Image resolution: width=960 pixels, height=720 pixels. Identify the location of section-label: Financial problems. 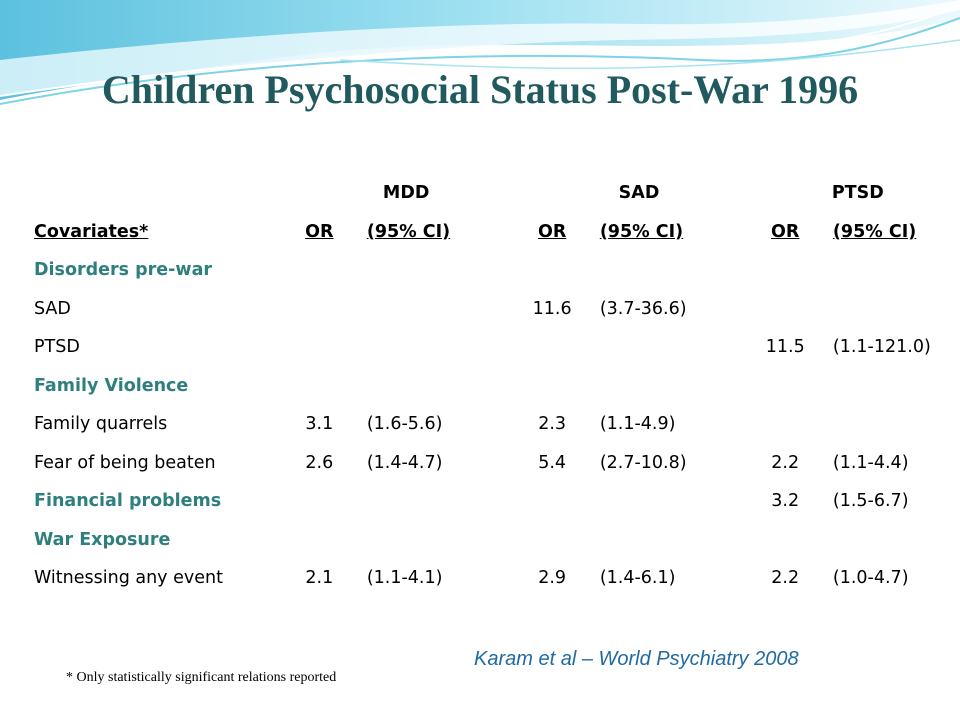
(128, 501).